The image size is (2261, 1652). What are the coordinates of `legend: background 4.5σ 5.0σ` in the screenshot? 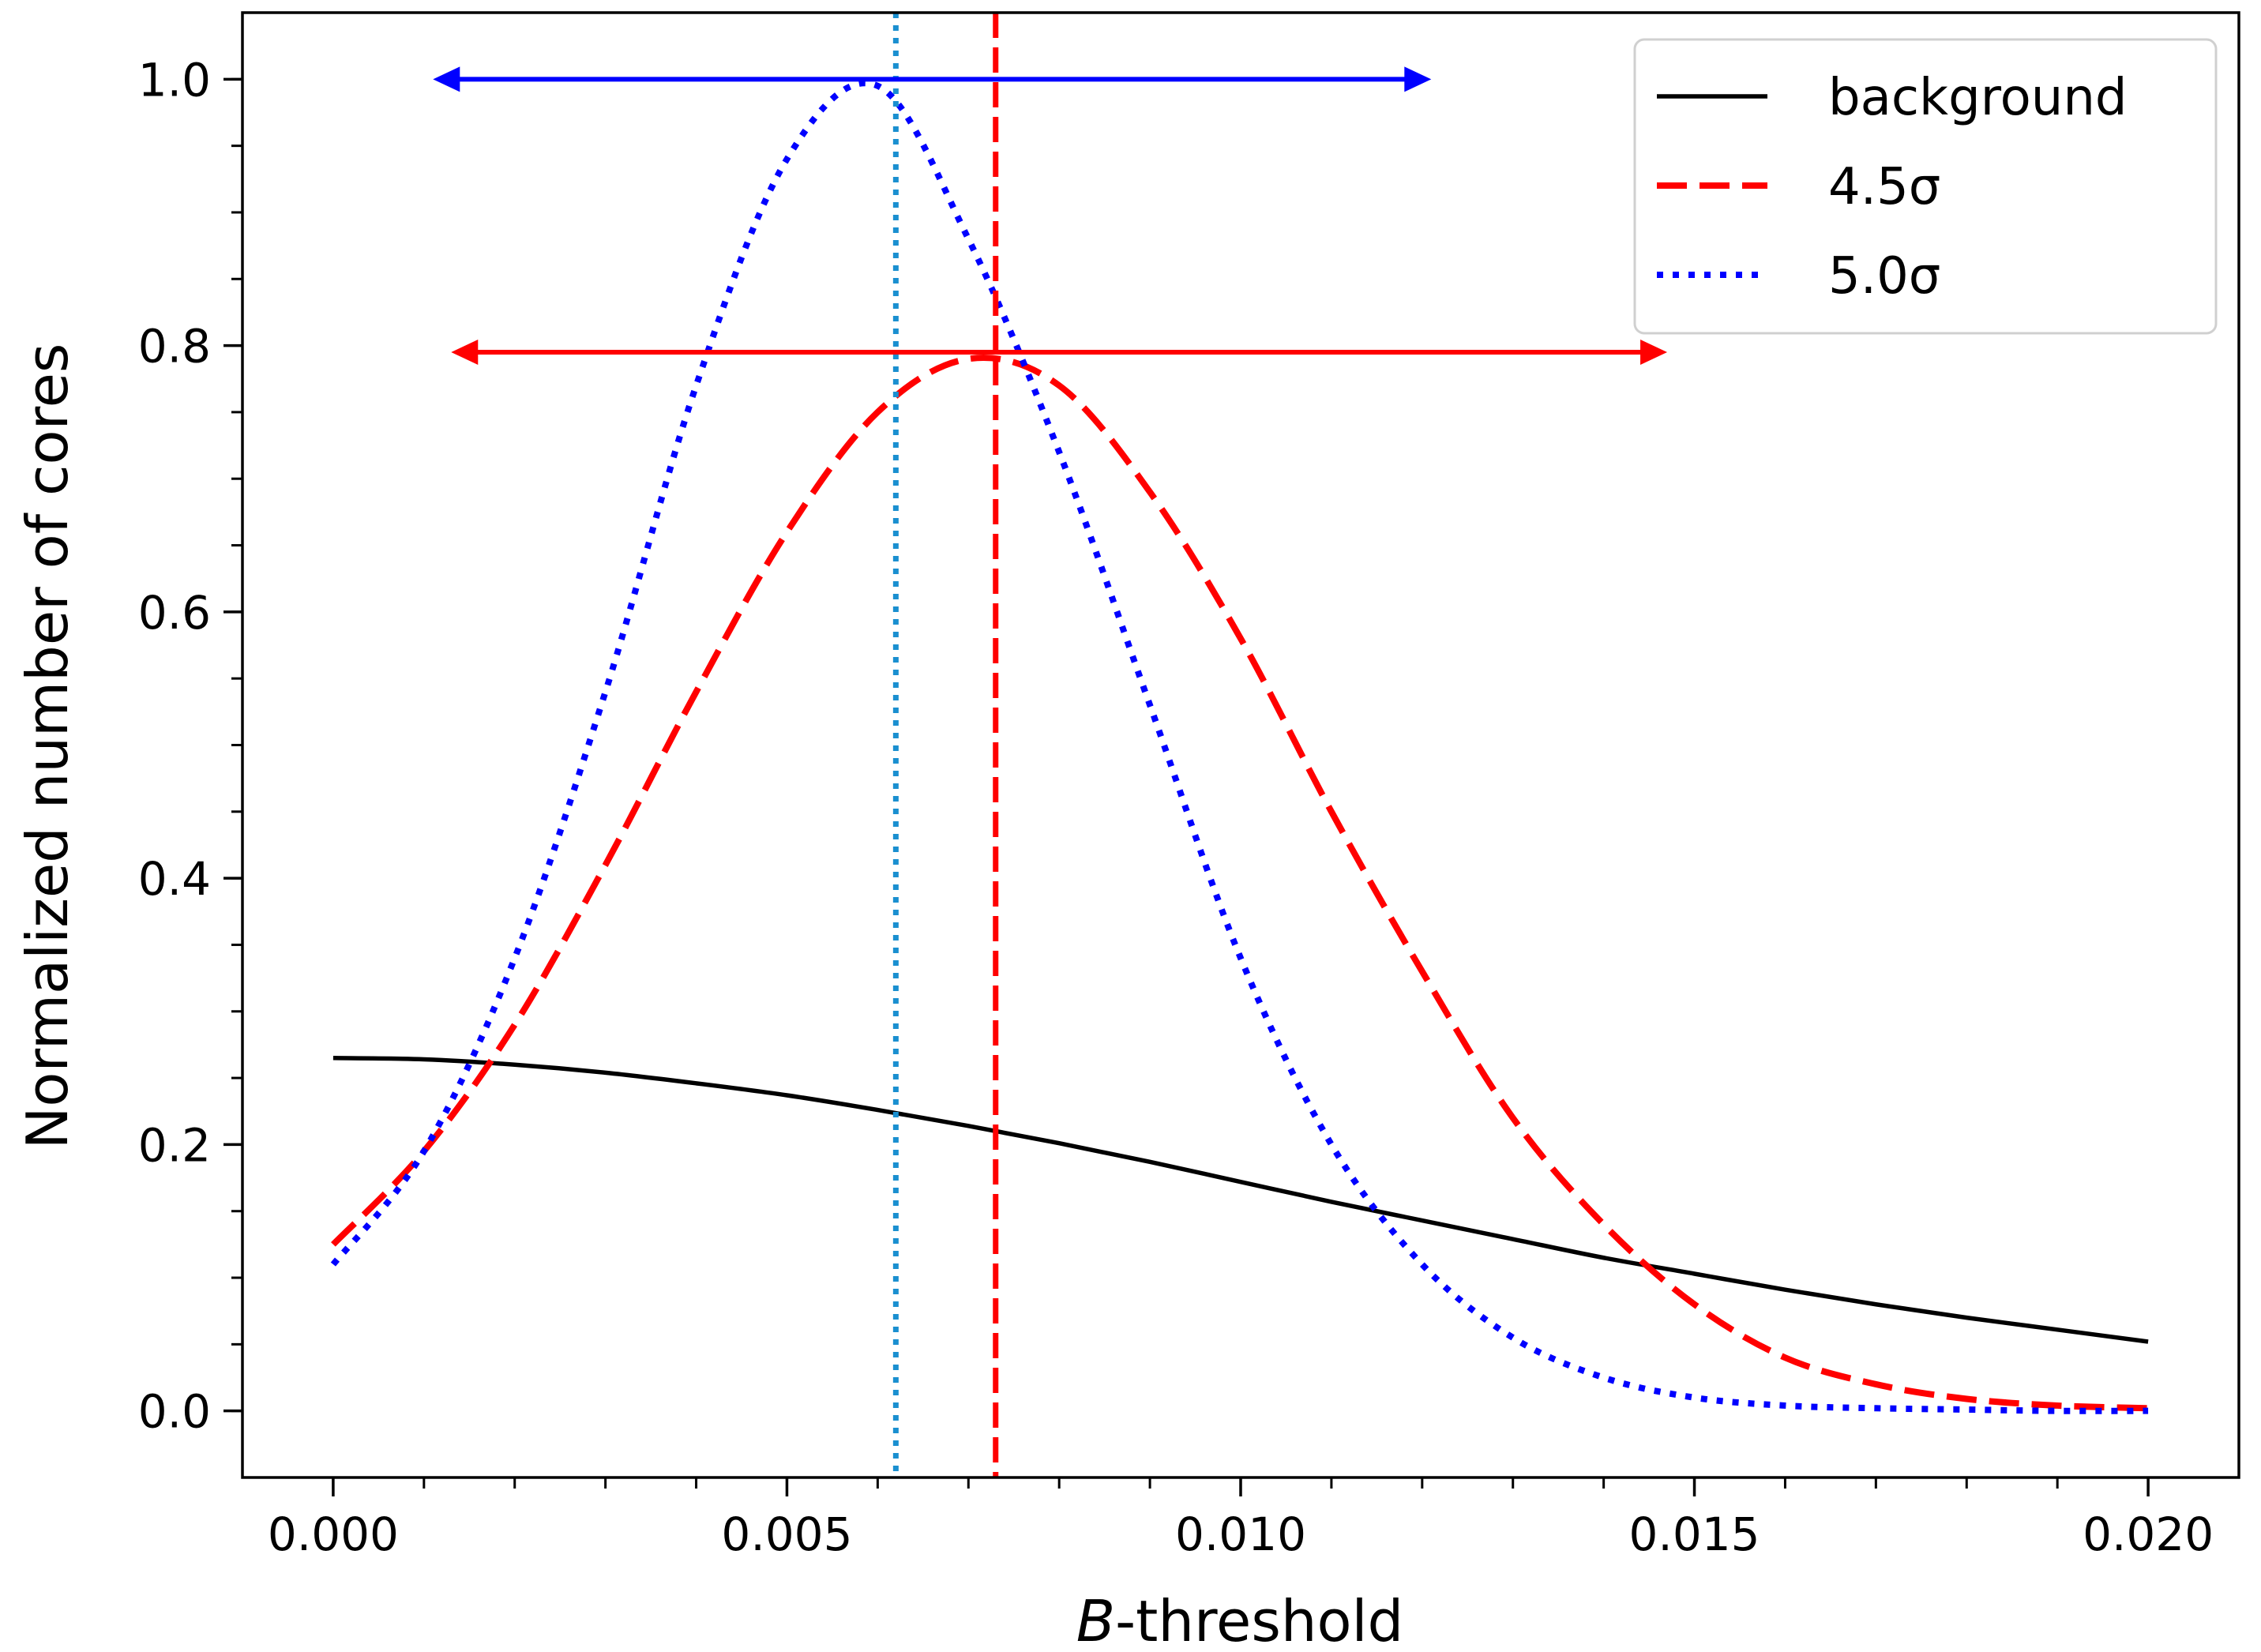 It's located at (1925, 186).